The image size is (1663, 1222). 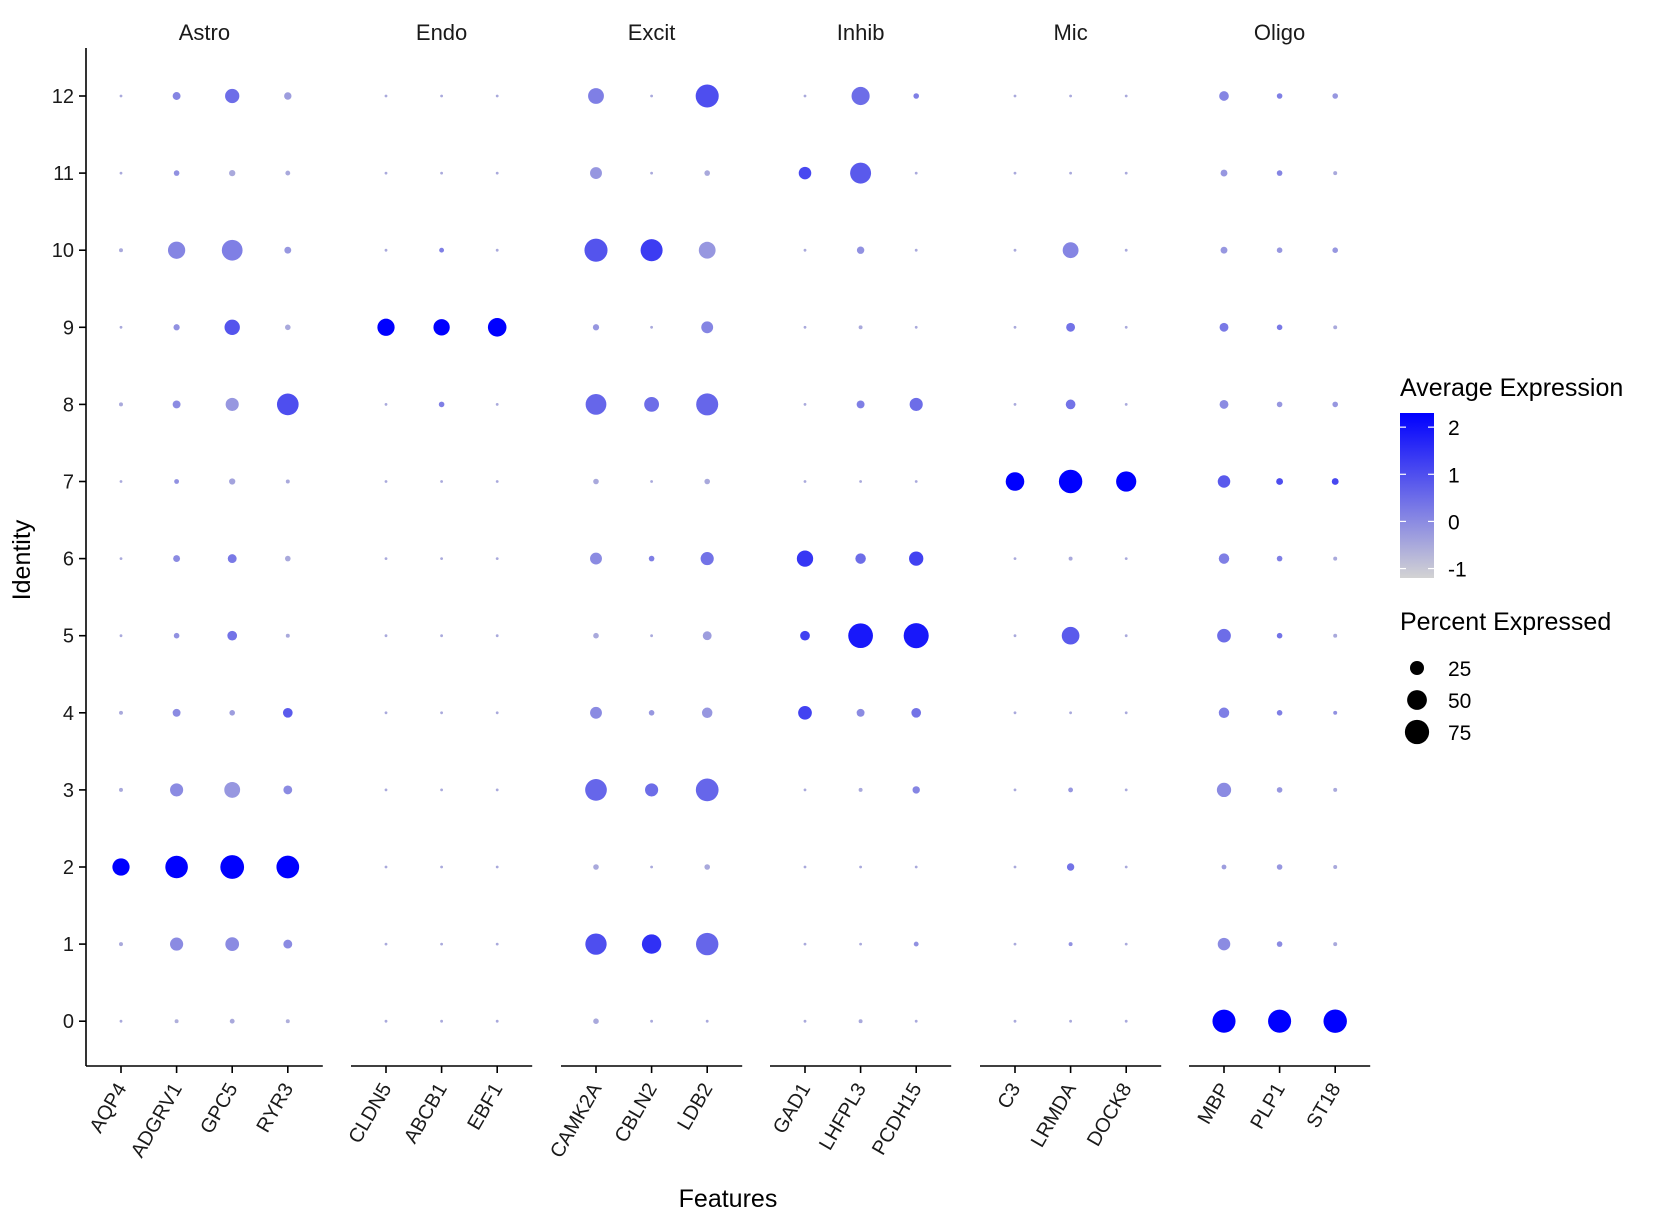 I want to click on x-tick-label: EBF1, so click(x=485, y=1107).